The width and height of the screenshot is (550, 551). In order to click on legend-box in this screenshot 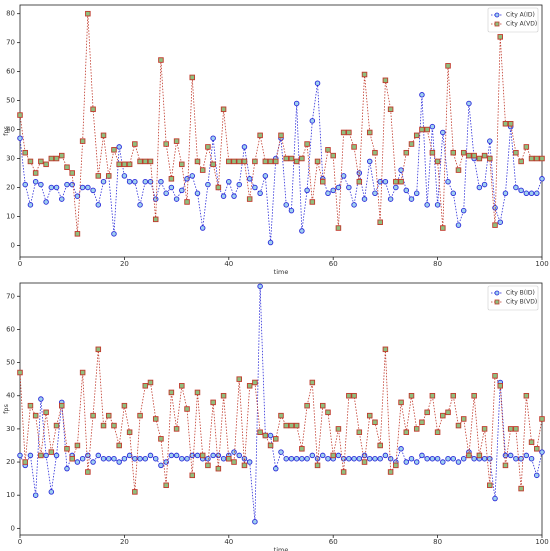, I will do `click(513, 20)`.